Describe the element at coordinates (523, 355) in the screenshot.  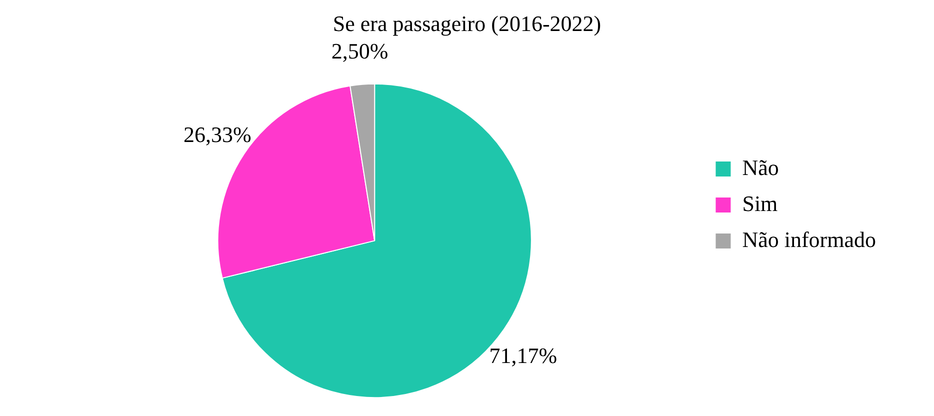
I see `data-label: 71,17%` at that location.